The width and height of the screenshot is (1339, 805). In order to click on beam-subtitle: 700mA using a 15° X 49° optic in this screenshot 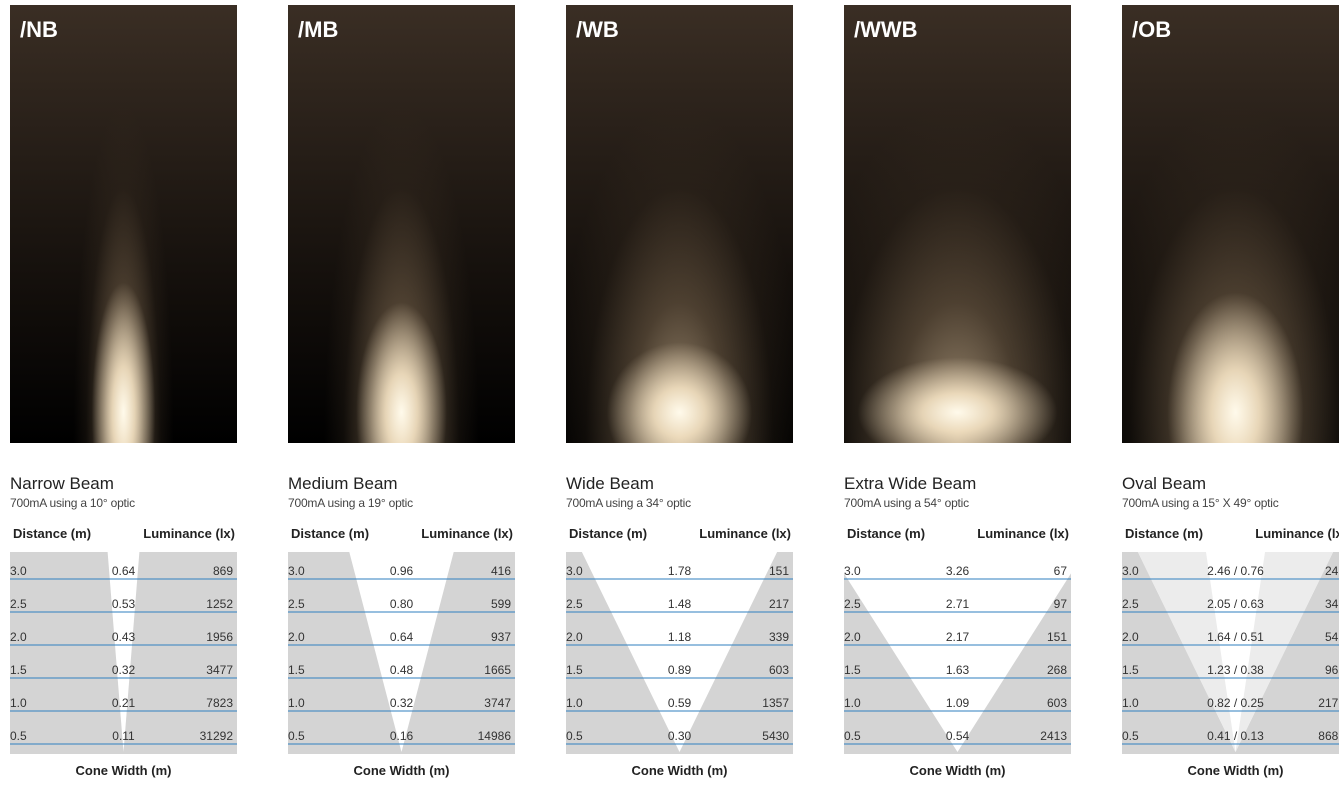, I will do `click(1200, 503)`.